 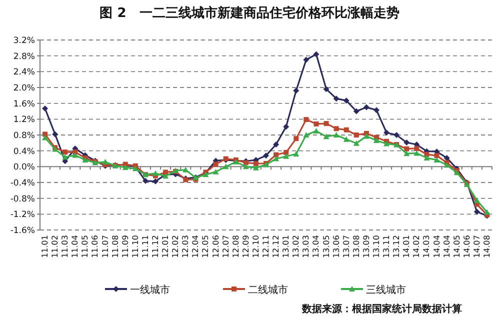 What do you see at coordinates (397, 246) in the screenshot?
I see `x-tick-label: 13.12` at bounding box center [397, 246].